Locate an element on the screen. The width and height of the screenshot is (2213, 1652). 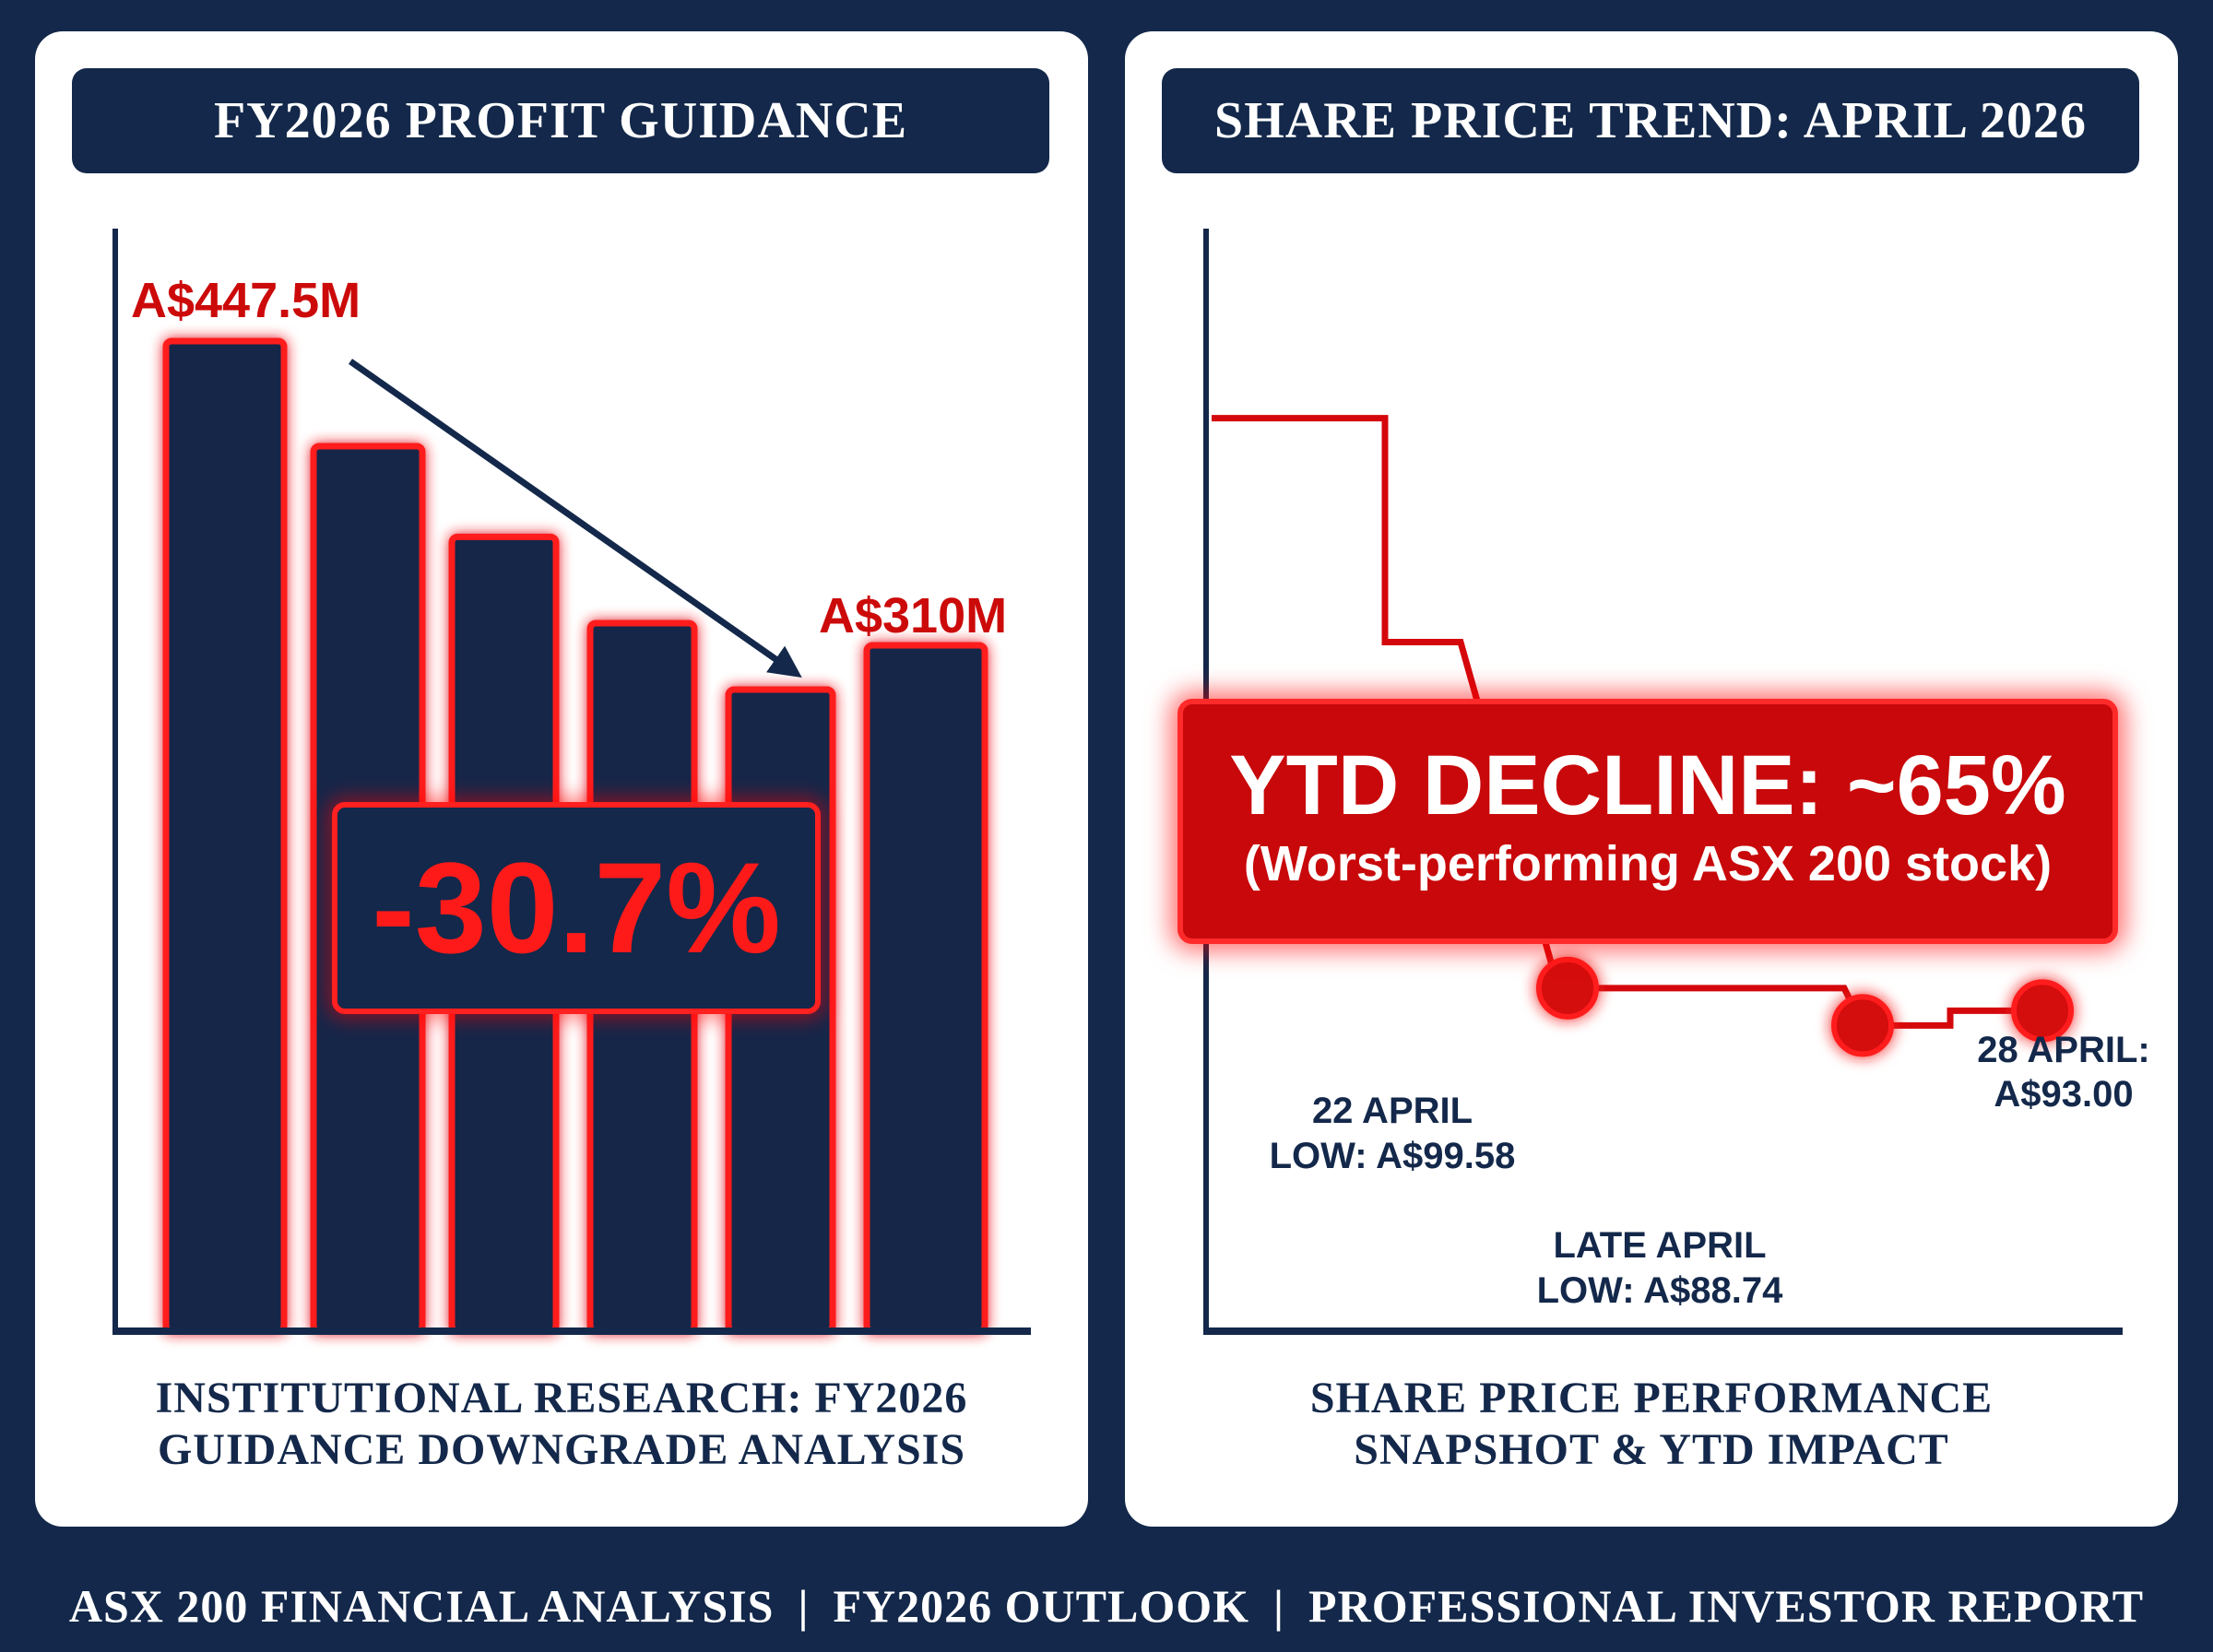
label-28-april-date: 28 APRIL: is located at coordinates (2063, 1050).